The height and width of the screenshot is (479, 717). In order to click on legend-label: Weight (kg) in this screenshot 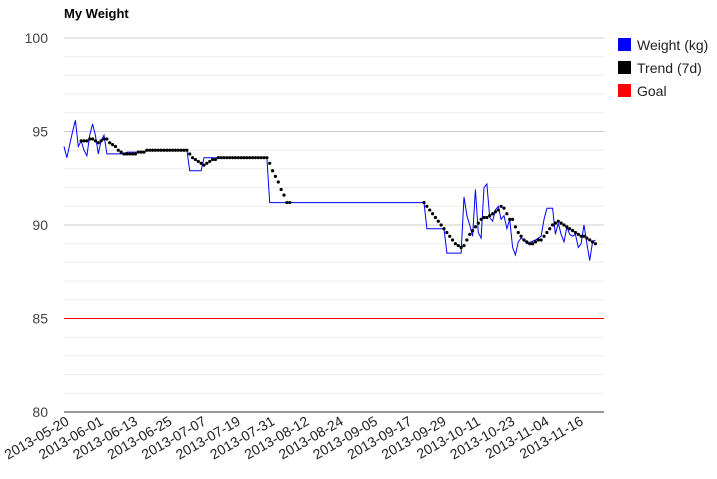, I will do `click(672, 45)`.